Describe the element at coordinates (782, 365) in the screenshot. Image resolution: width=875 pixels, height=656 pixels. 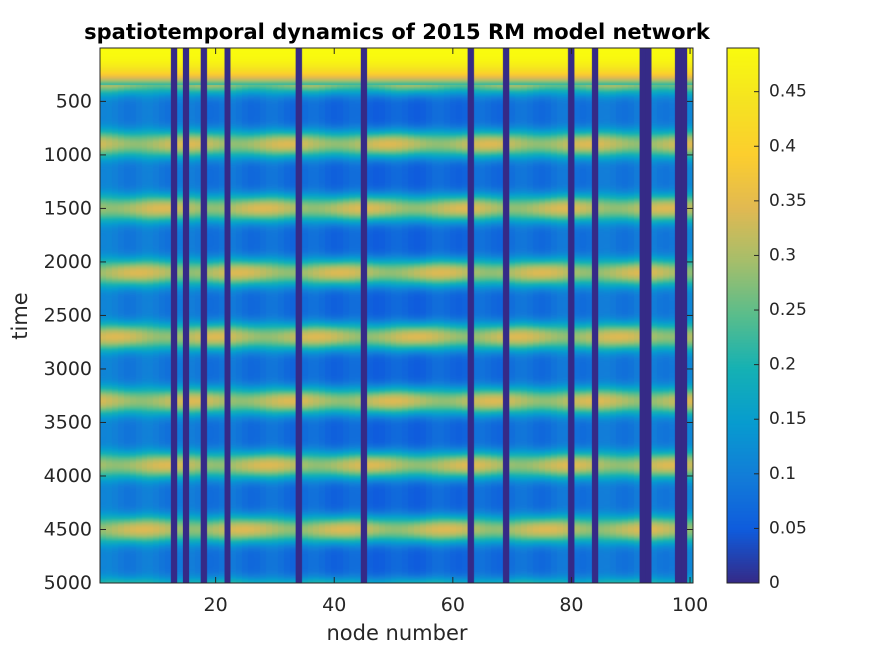
I see `colorbar-tick-label: 0.2` at that location.